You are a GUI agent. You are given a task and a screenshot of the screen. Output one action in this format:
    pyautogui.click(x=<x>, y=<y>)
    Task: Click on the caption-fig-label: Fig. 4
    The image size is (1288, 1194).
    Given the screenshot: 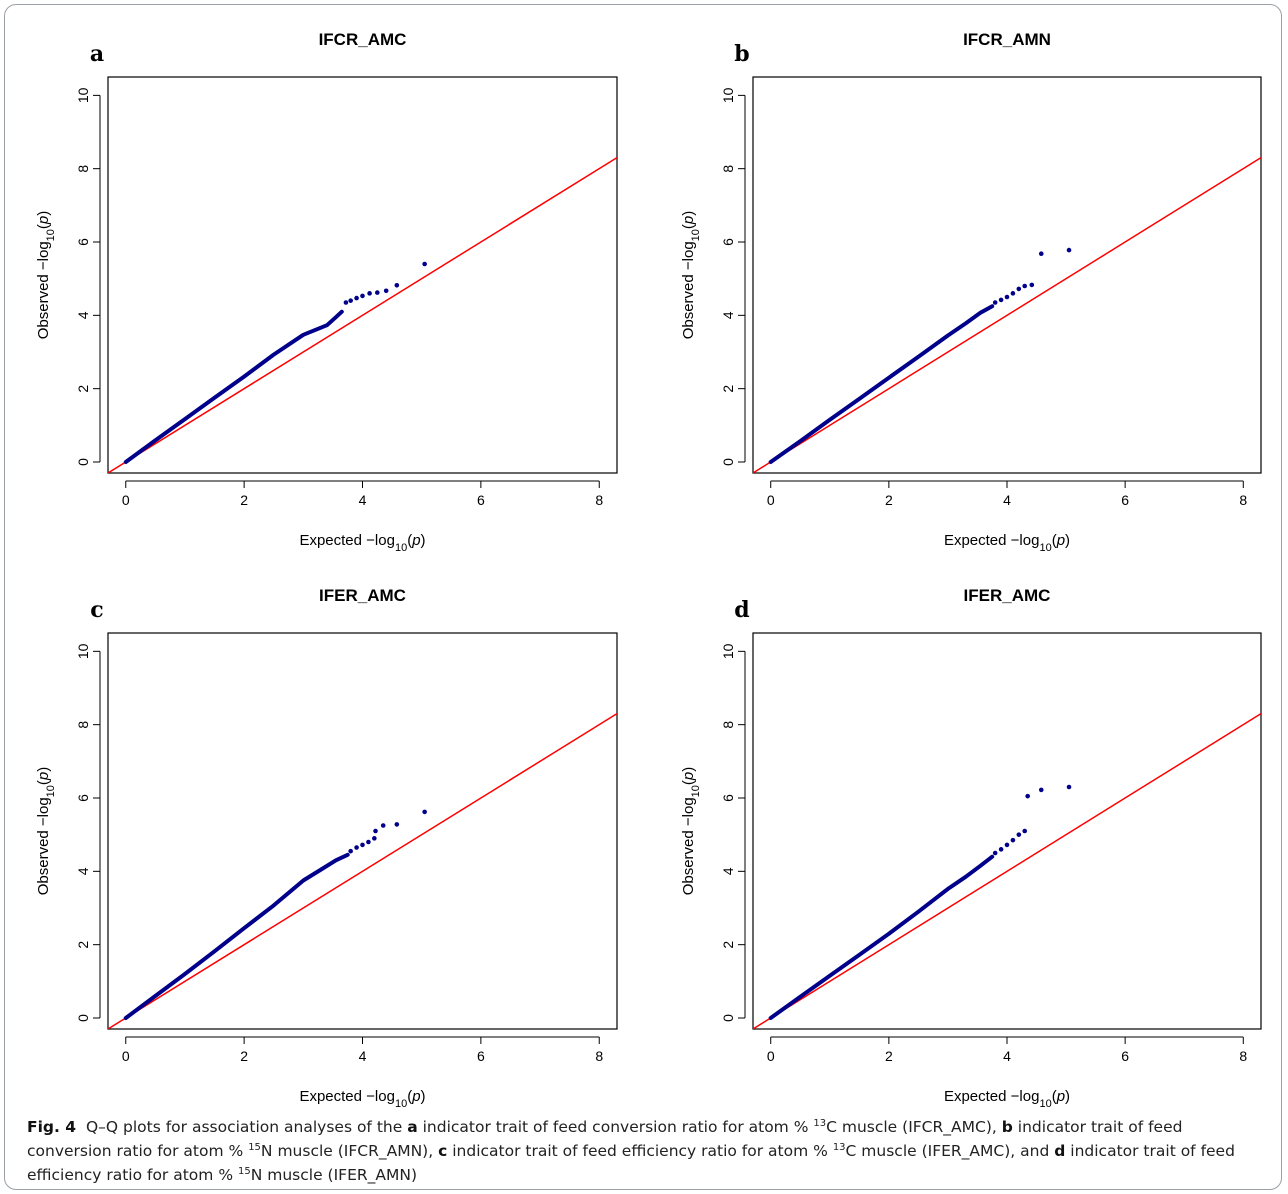 What is the action you would take?
    pyautogui.click(x=52, y=1127)
    